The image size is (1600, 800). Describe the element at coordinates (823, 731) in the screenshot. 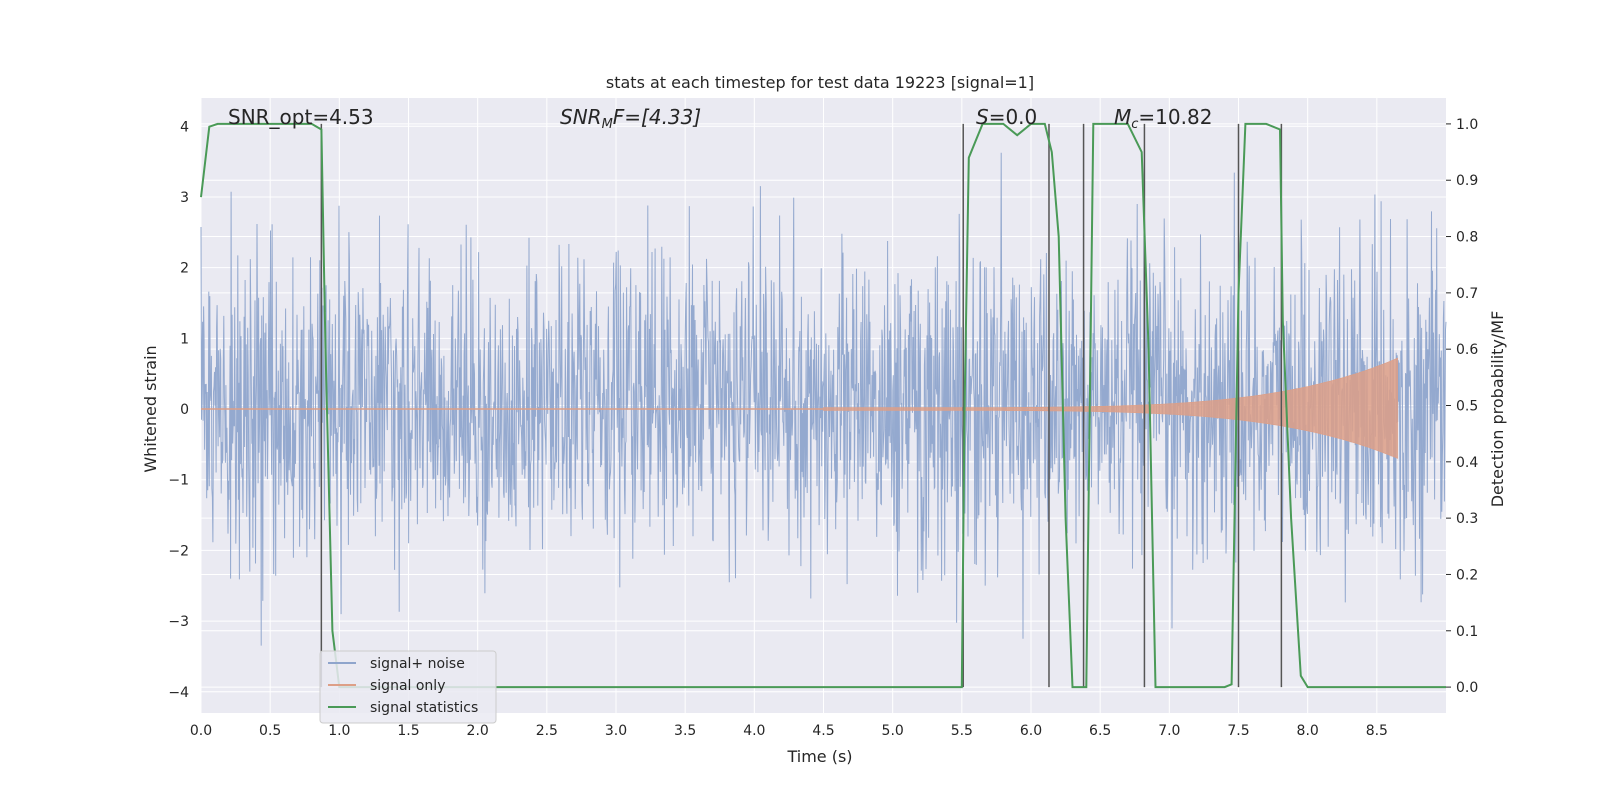

I see `x-tick-label: 4.5` at that location.